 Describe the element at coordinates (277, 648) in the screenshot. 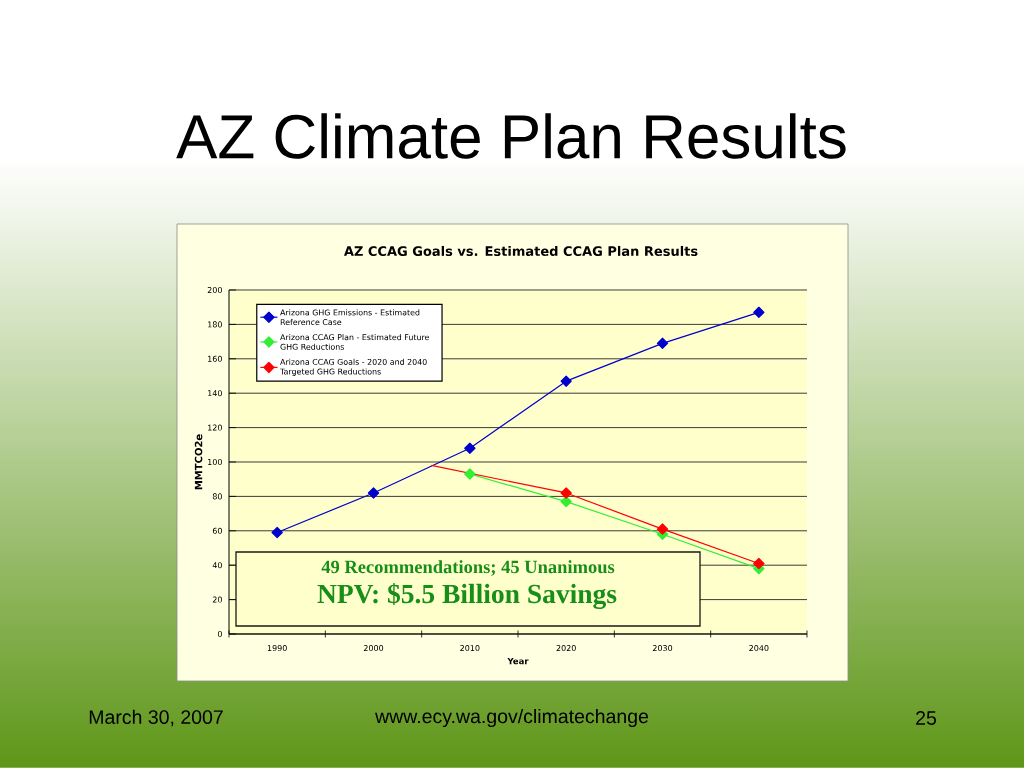

I see `x-tick-label: 1990` at that location.